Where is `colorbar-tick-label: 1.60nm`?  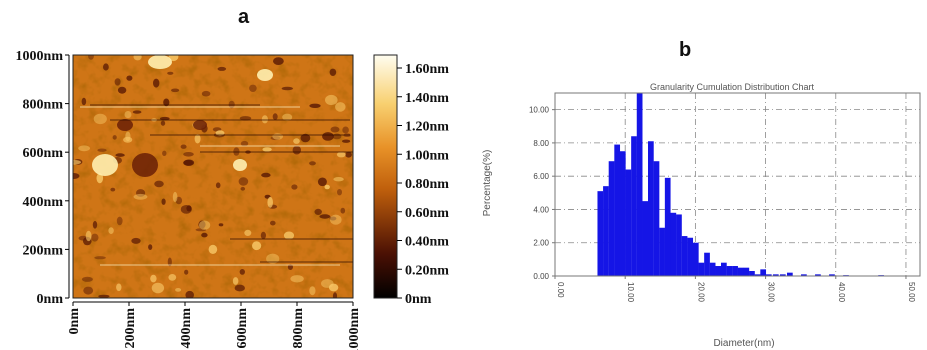 colorbar-tick-label: 1.60nm is located at coordinates (427, 69).